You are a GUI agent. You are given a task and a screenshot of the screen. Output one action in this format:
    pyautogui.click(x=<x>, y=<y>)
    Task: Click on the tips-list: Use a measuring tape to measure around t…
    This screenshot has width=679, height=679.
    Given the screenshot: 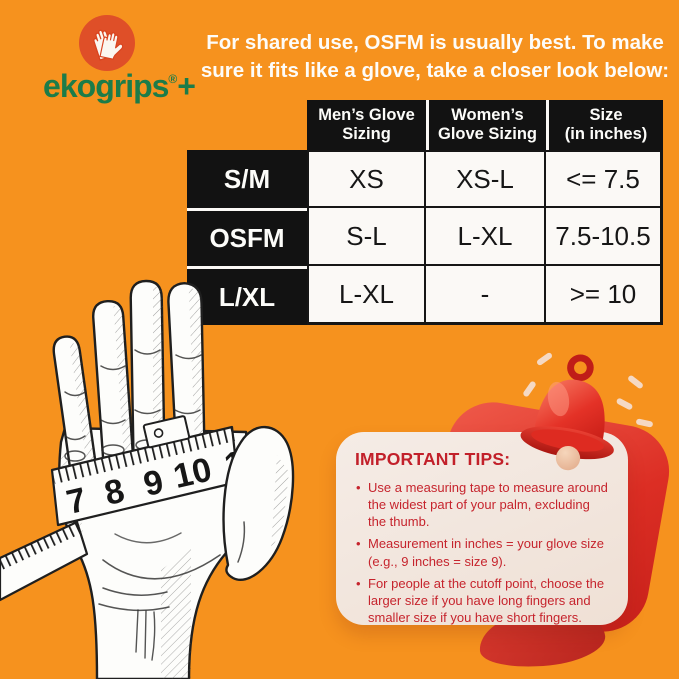 What is the action you would take?
    pyautogui.click(x=483, y=552)
    